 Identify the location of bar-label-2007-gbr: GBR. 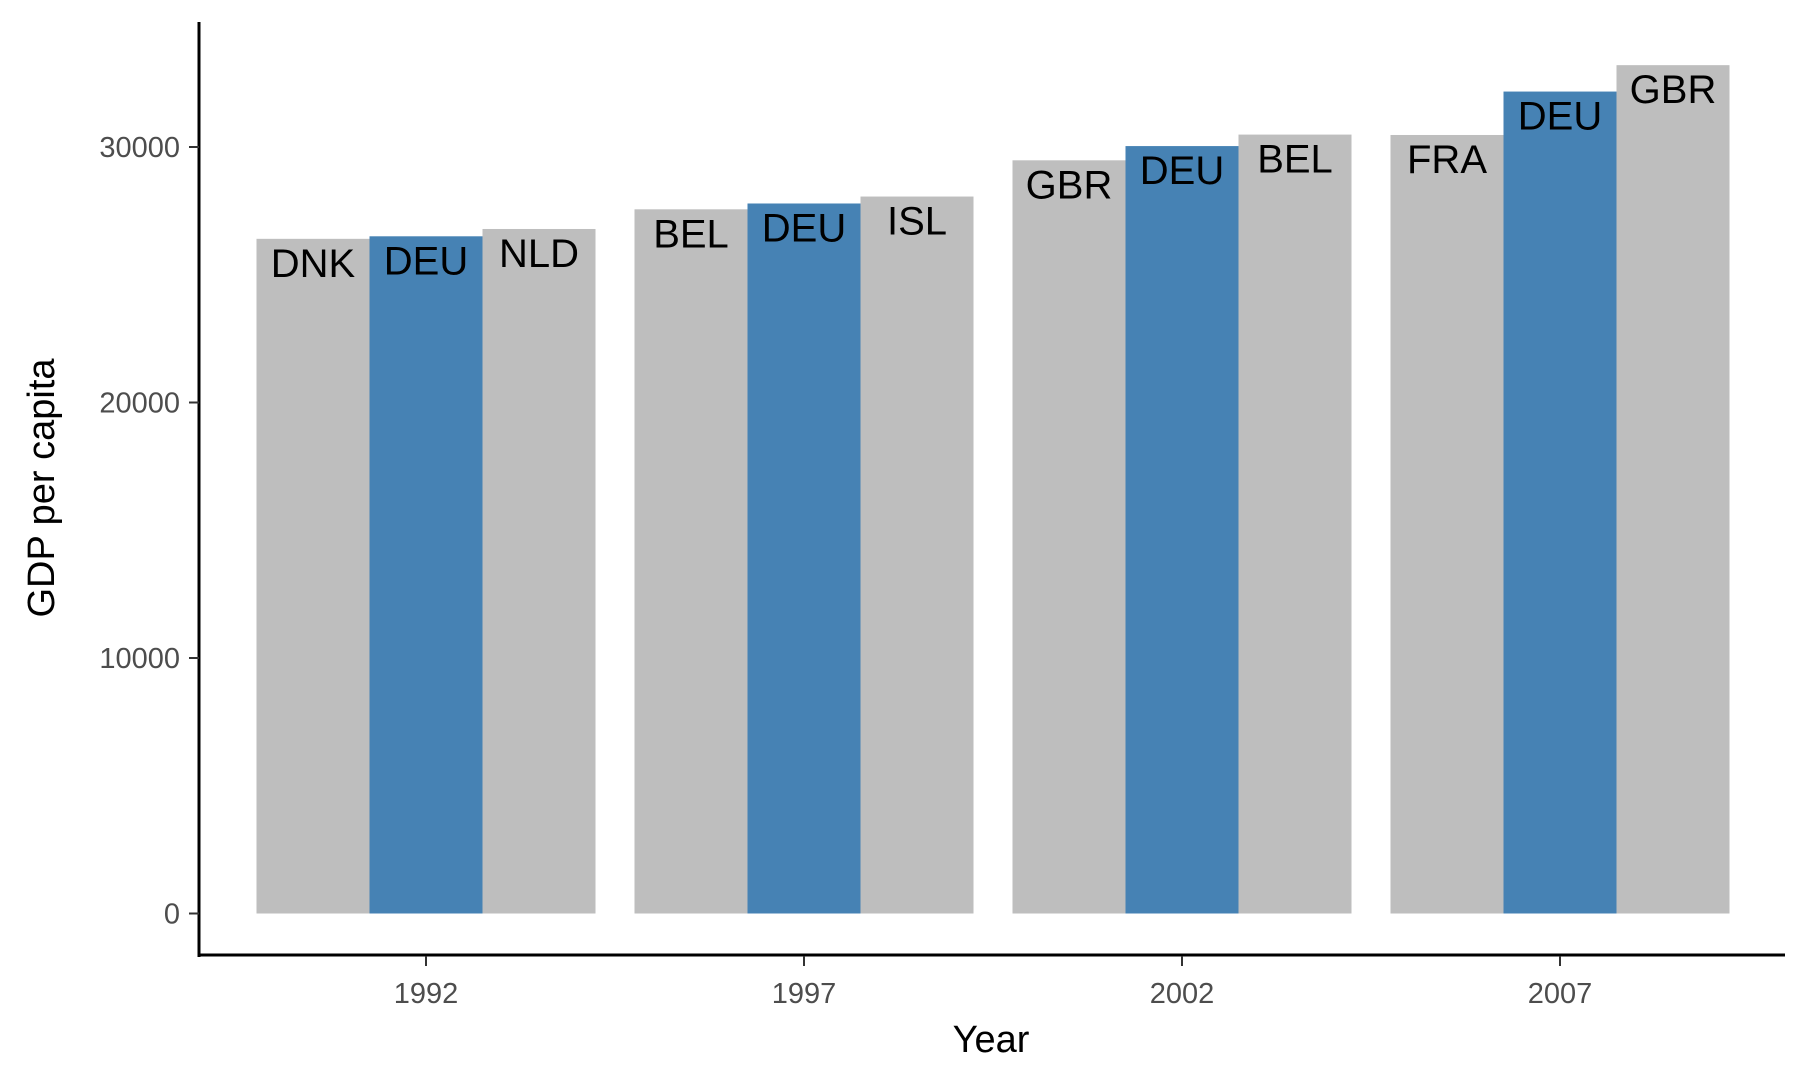
(1673, 90).